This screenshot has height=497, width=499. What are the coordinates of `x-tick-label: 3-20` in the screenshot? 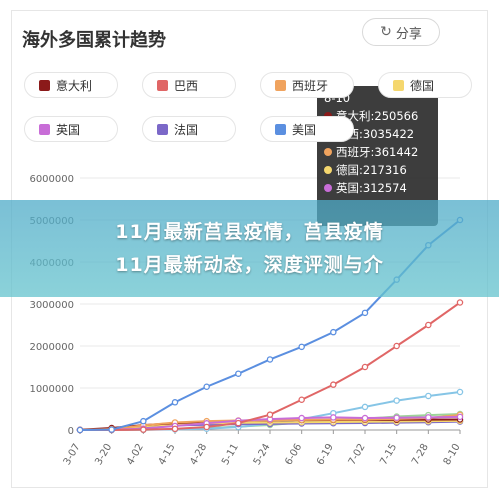 It's located at (103, 454).